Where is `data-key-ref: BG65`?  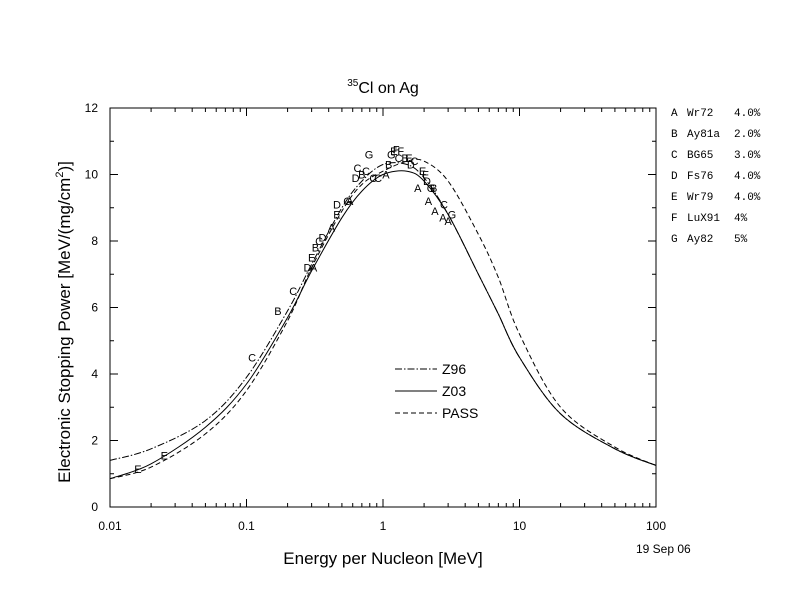 data-key-ref: BG65 is located at coordinates (700, 156).